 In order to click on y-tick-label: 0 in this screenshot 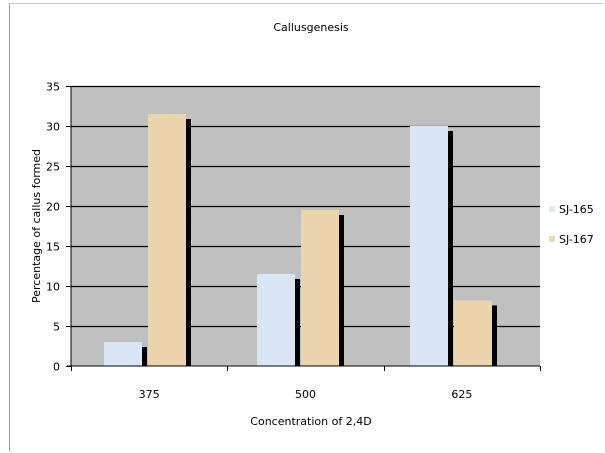, I will do `click(56, 367)`.